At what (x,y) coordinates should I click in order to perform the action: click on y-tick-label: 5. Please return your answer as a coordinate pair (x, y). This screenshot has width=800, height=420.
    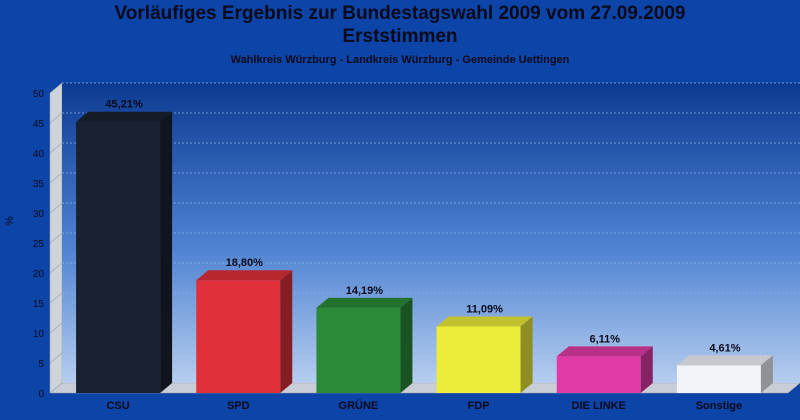
    Looking at the image, I should click on (41, 364).